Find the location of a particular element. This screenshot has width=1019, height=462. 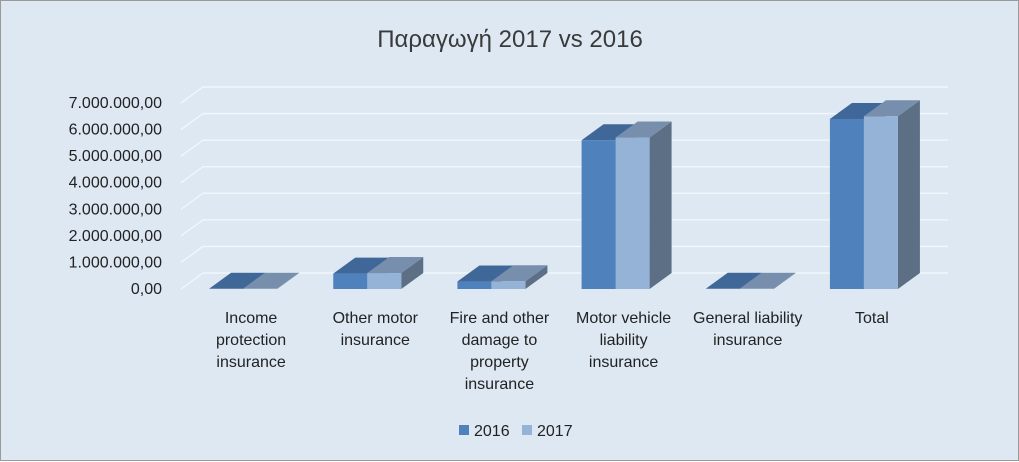

x-category-label: Other motor insurance is located at coordinates (376, 329).